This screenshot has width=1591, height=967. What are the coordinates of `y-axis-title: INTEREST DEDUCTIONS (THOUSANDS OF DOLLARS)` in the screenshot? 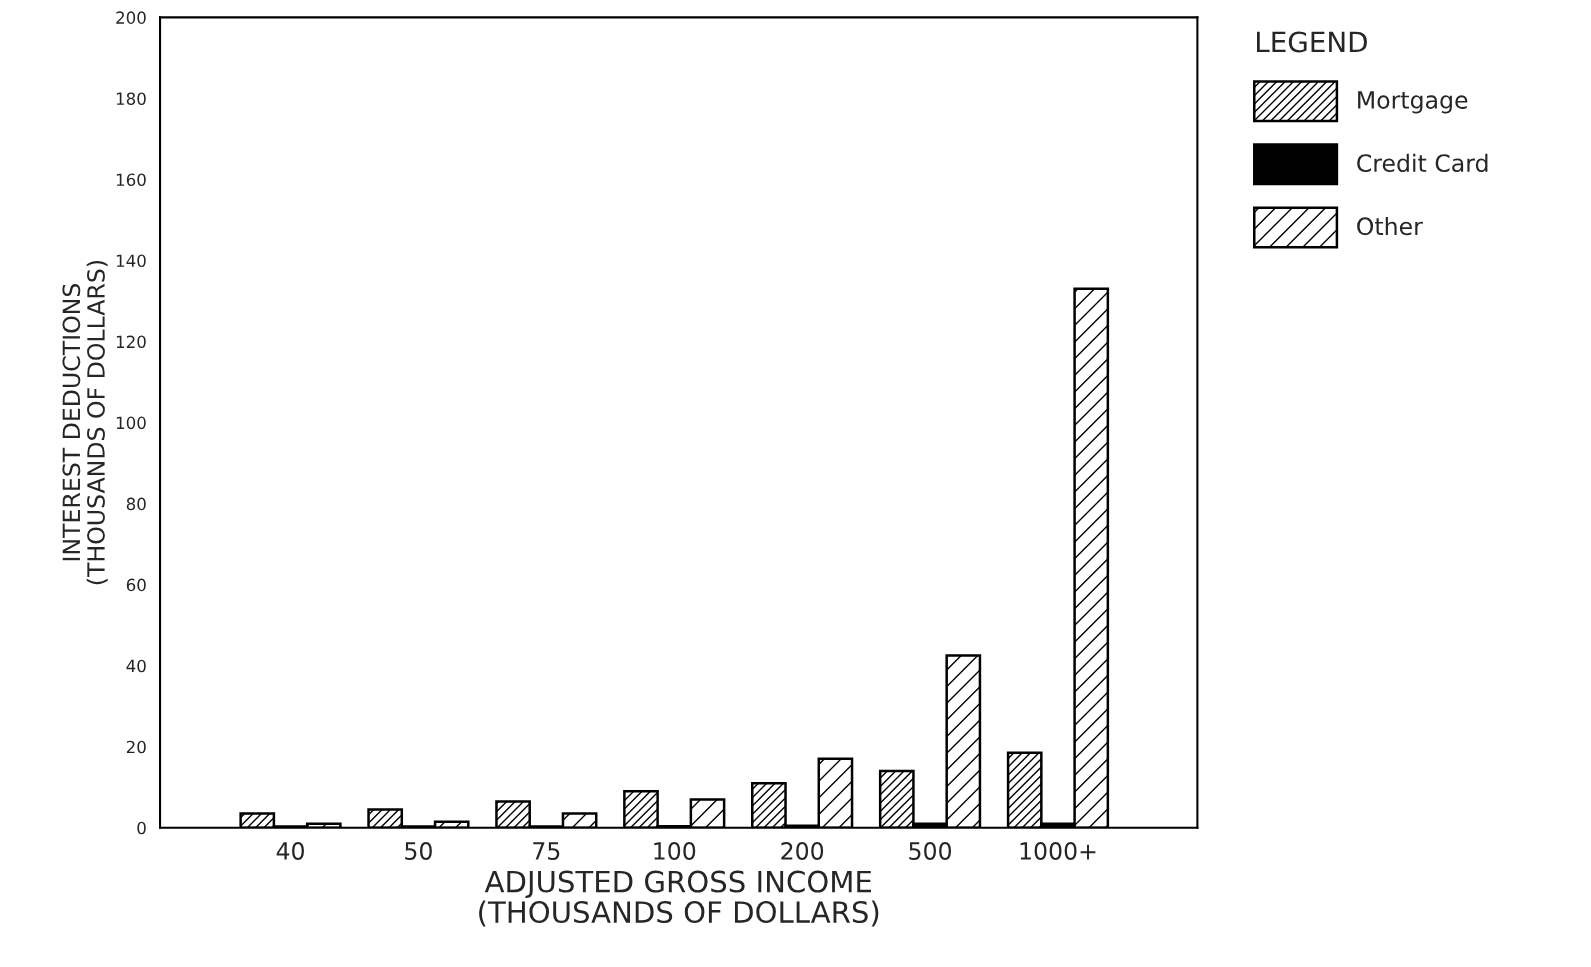 It's located at (85, 423).